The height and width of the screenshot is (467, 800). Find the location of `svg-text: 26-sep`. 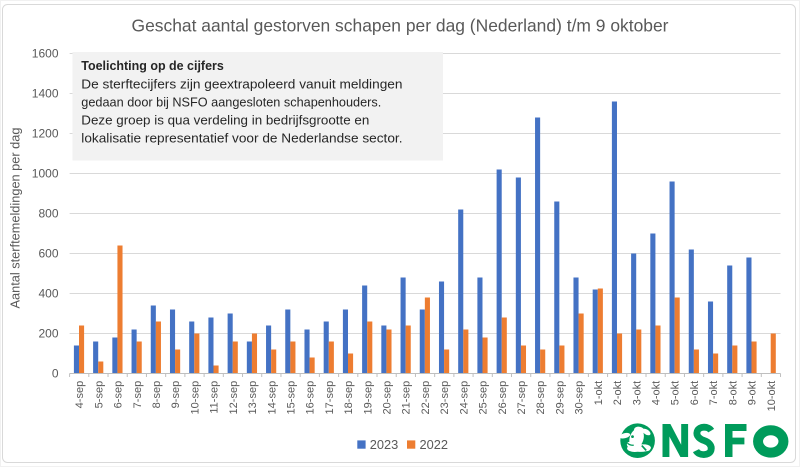

svg-text: 26-sep is located at coordinates (503, 398).